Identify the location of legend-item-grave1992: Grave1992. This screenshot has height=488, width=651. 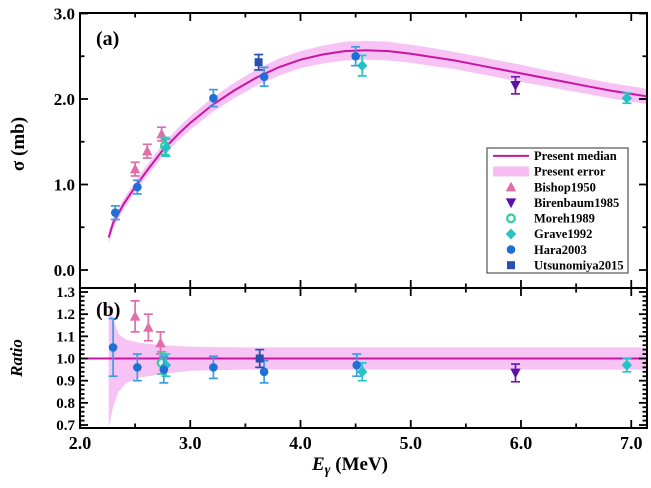
(548, 234).